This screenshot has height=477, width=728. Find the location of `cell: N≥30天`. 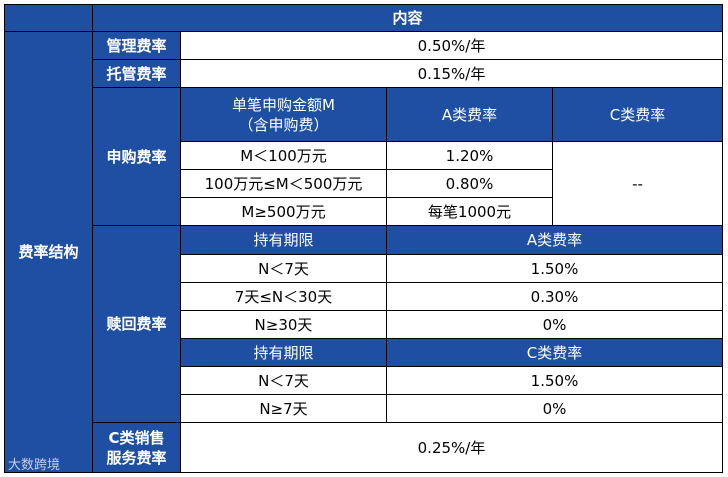

cell: N≥30天 is located at coordinates (283, 324).